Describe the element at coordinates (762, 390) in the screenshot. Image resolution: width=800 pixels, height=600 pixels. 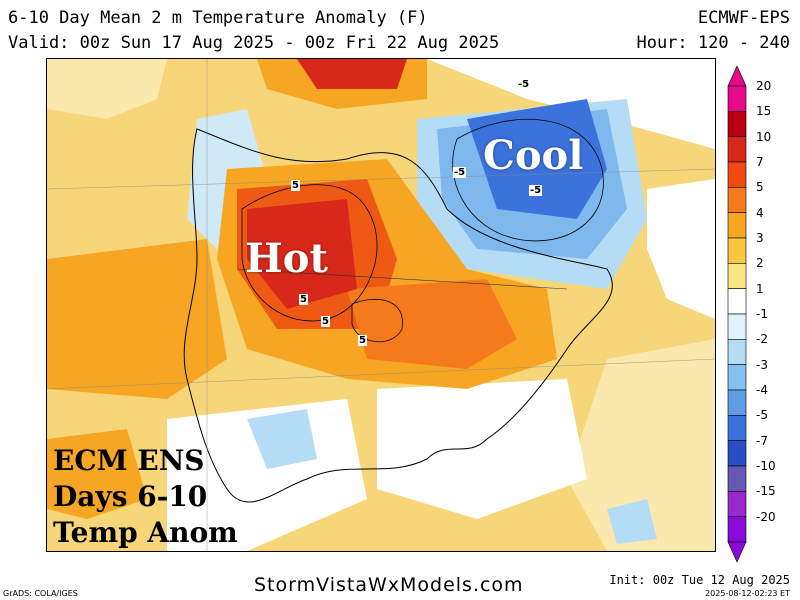
I see `legend-label: -4` at that location.